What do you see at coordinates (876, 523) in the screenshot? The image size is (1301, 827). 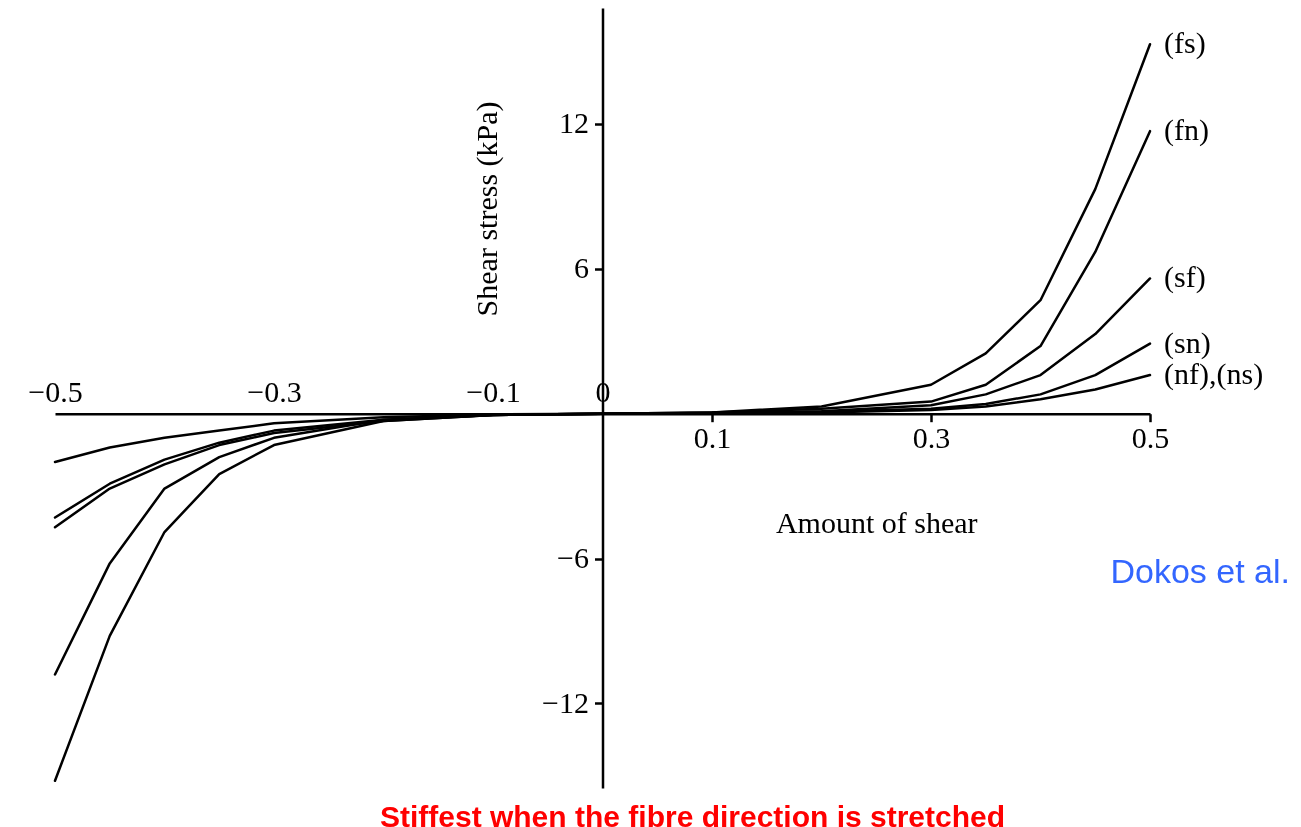 I see `x-axis-title: Amount of shear` at bounding box center [876, 523].